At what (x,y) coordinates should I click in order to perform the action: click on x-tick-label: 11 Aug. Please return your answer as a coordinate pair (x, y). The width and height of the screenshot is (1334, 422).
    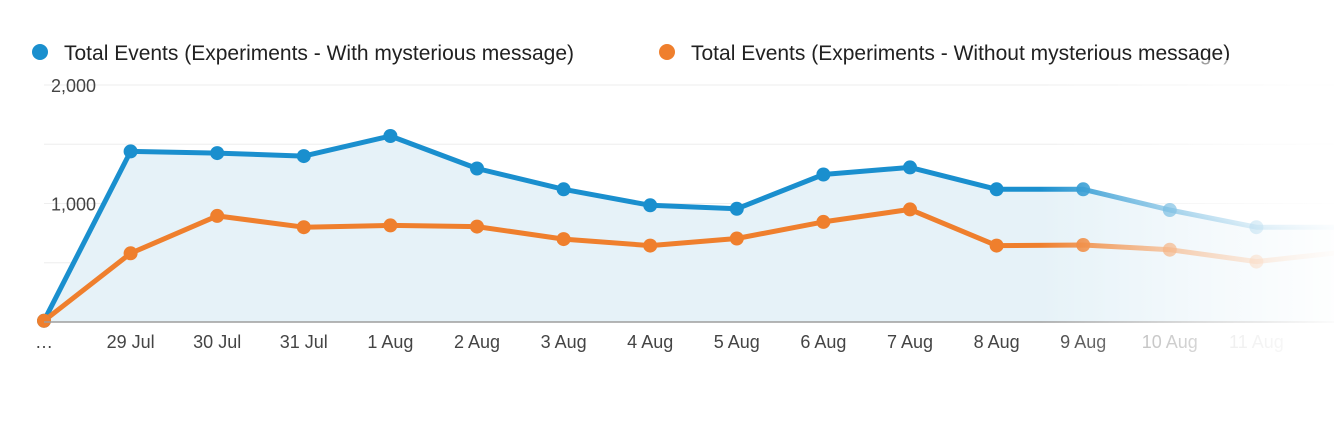
    Looking at the image, I should click on (1256, 342).